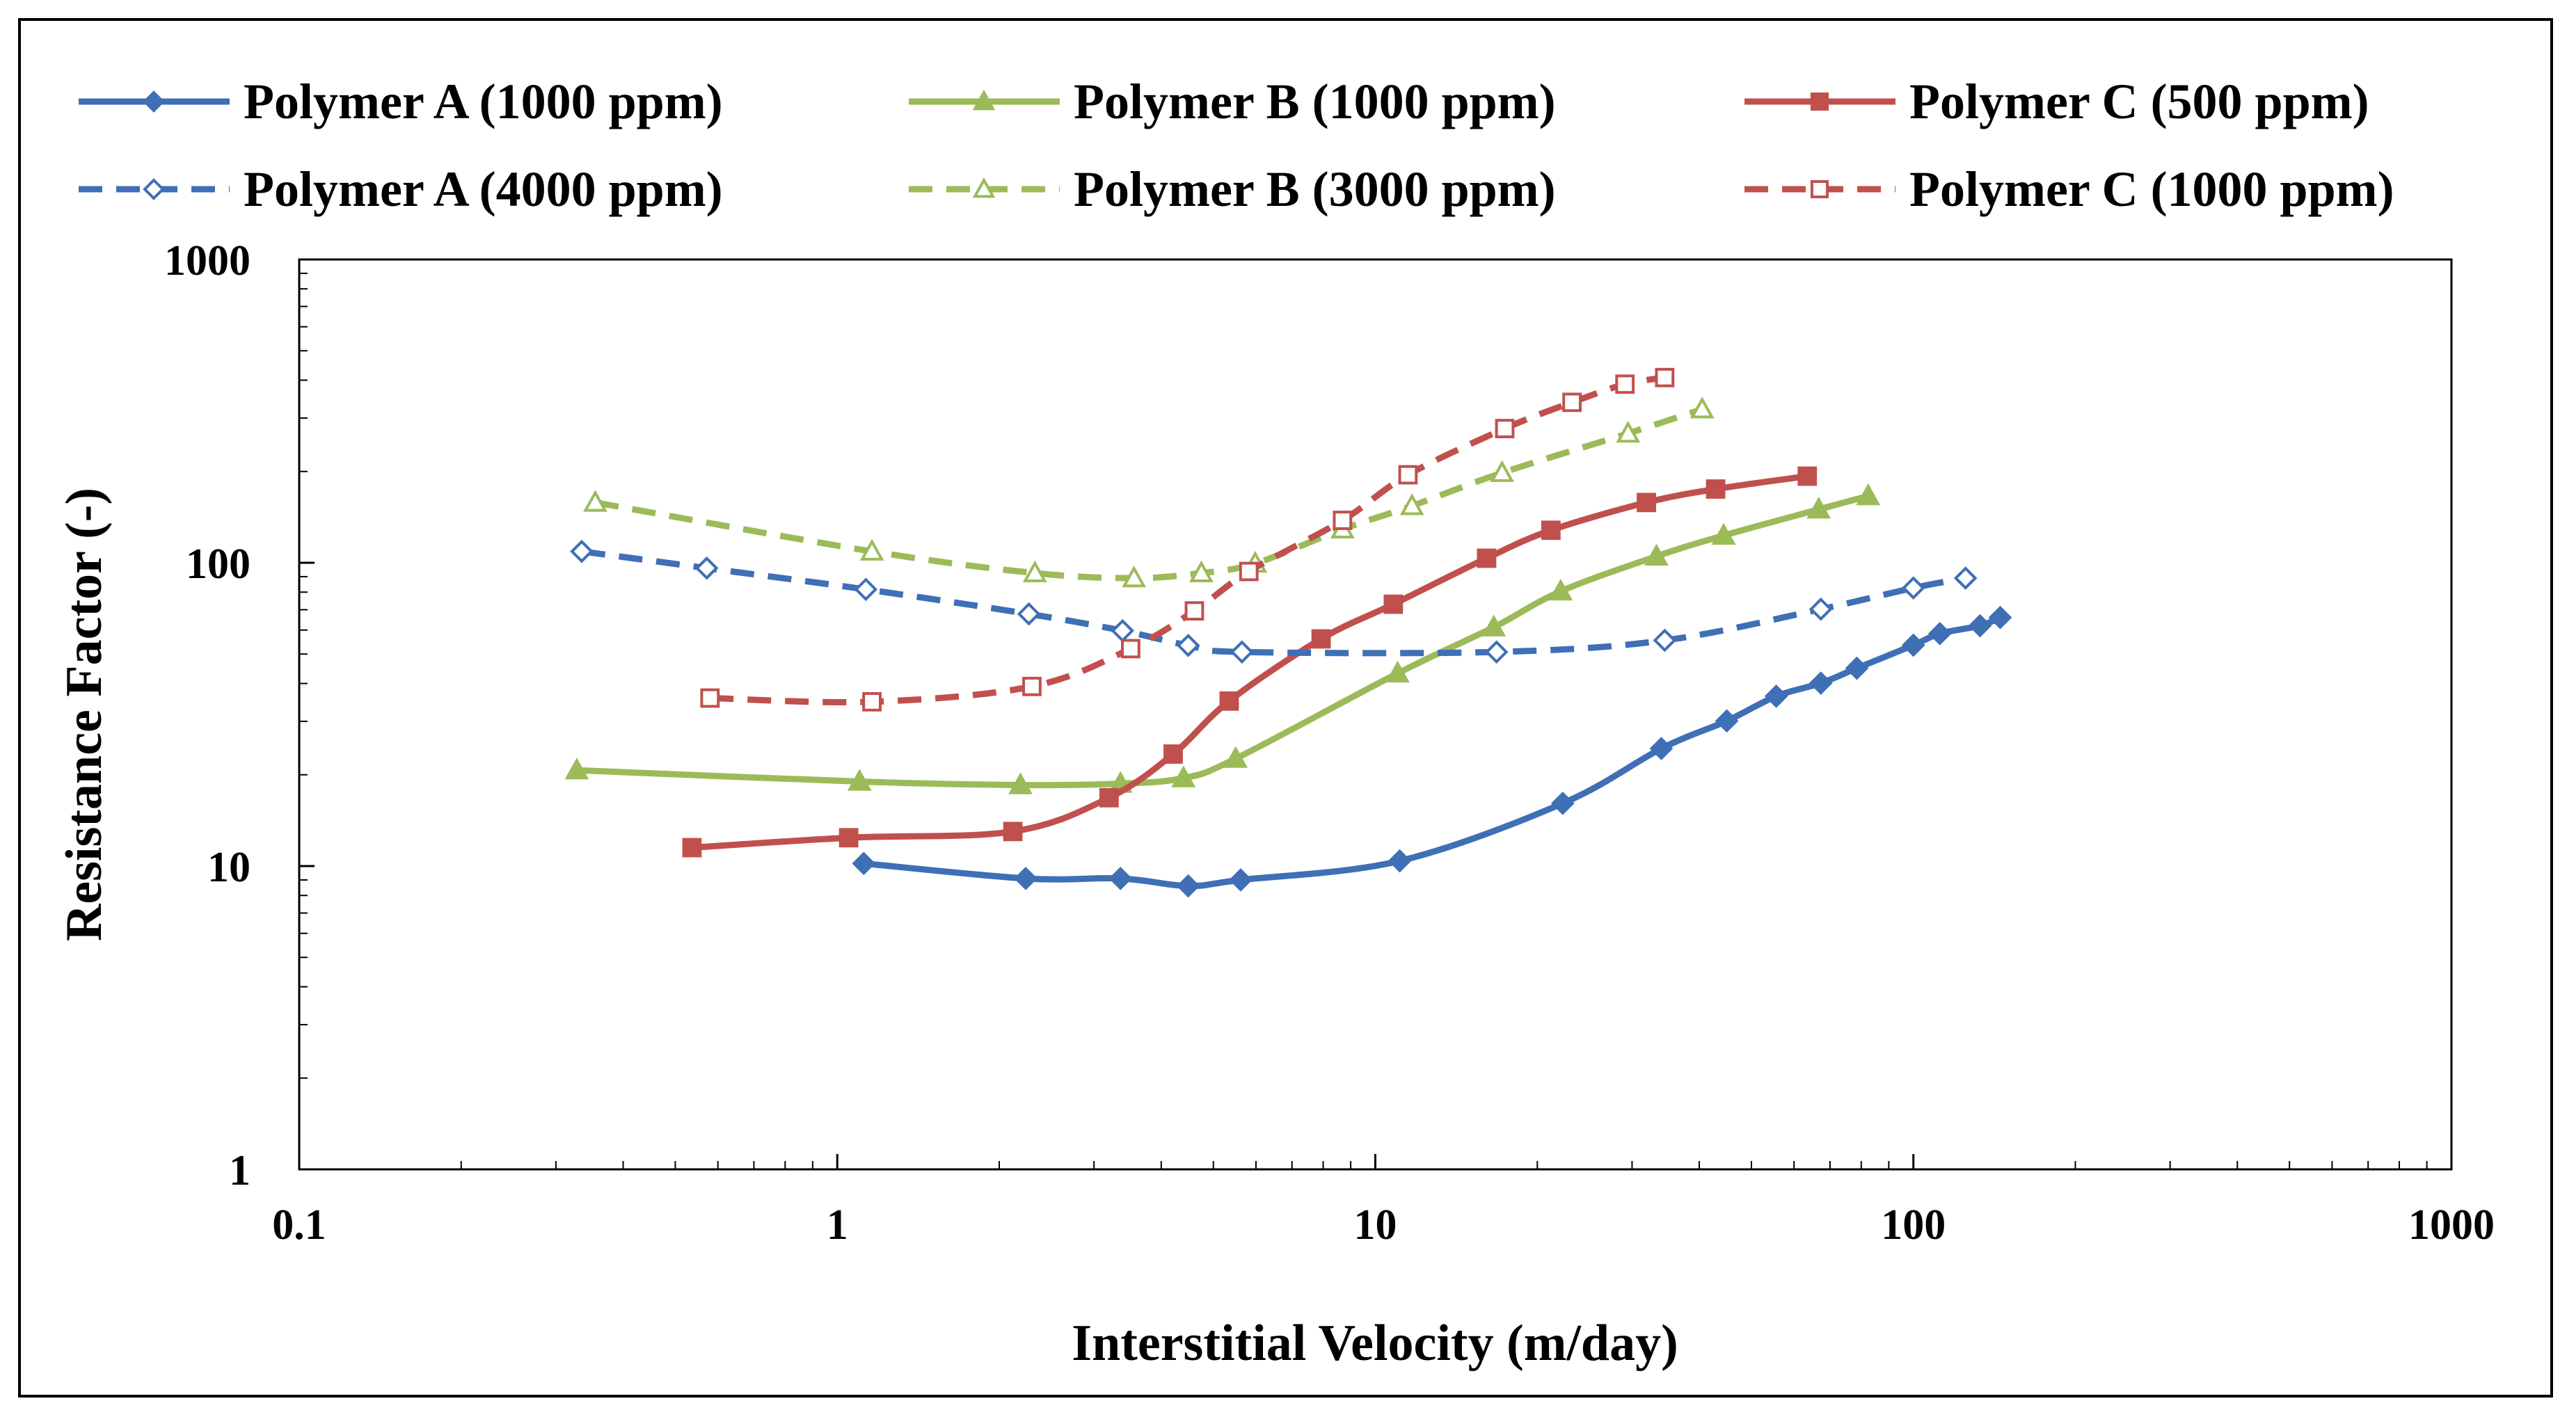  I want to click on legend-label: Polymer C (1000 ppm), so click(2151, 189).